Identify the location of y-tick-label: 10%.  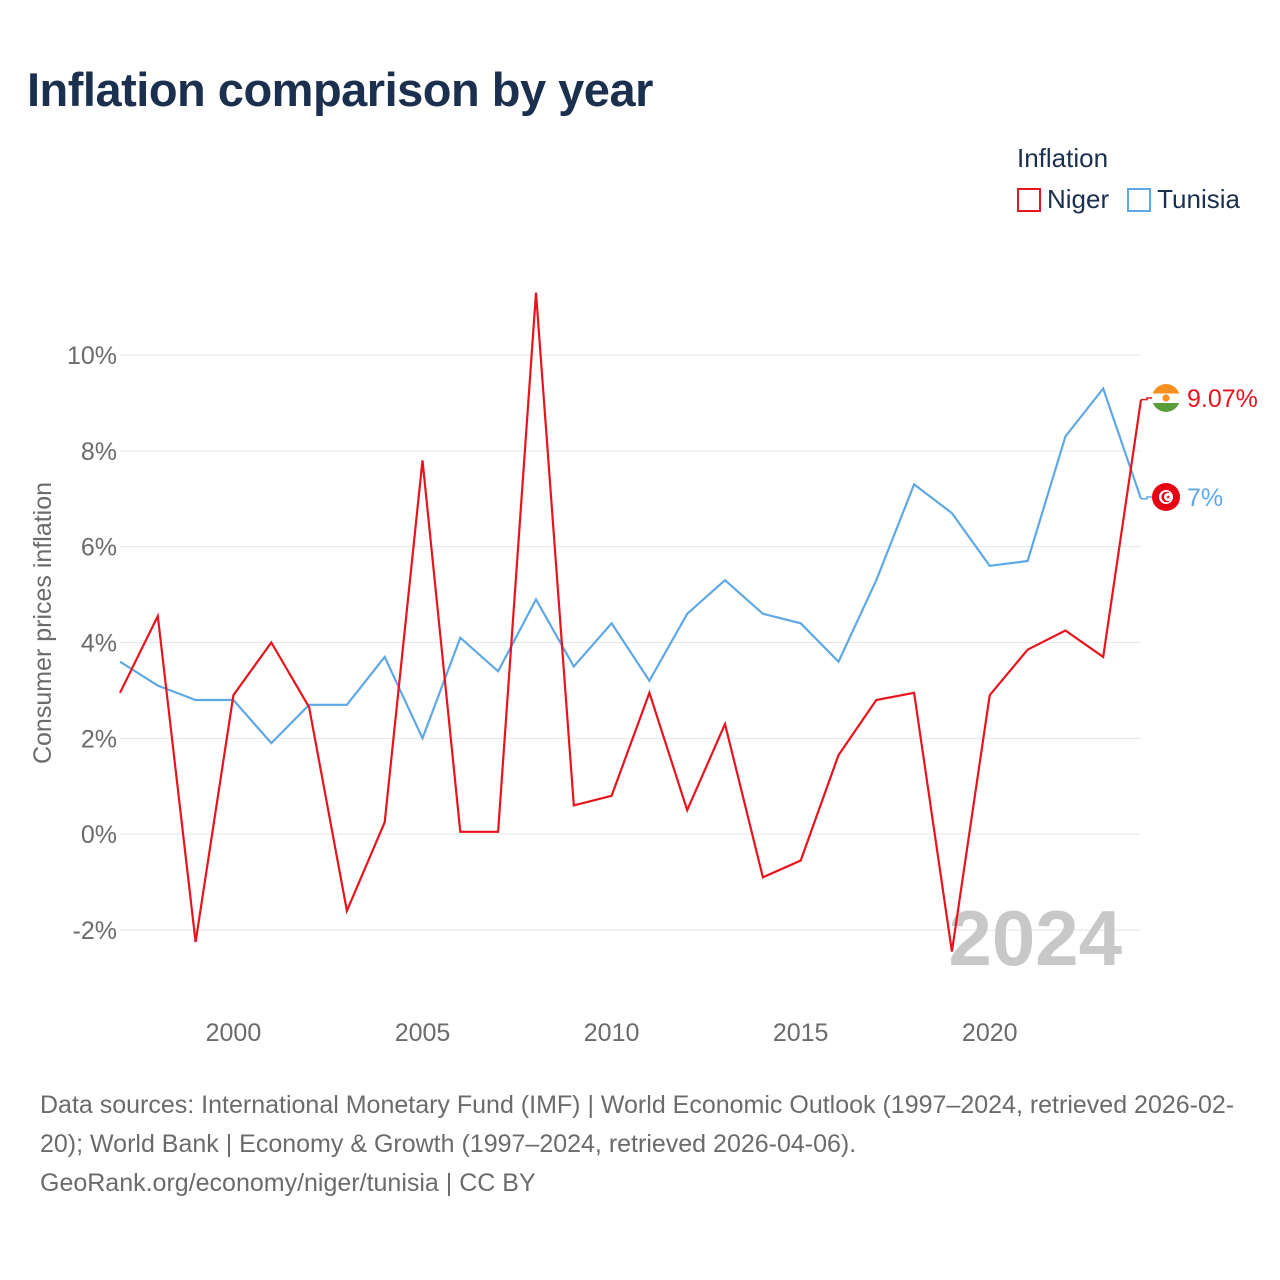
(92, 356).